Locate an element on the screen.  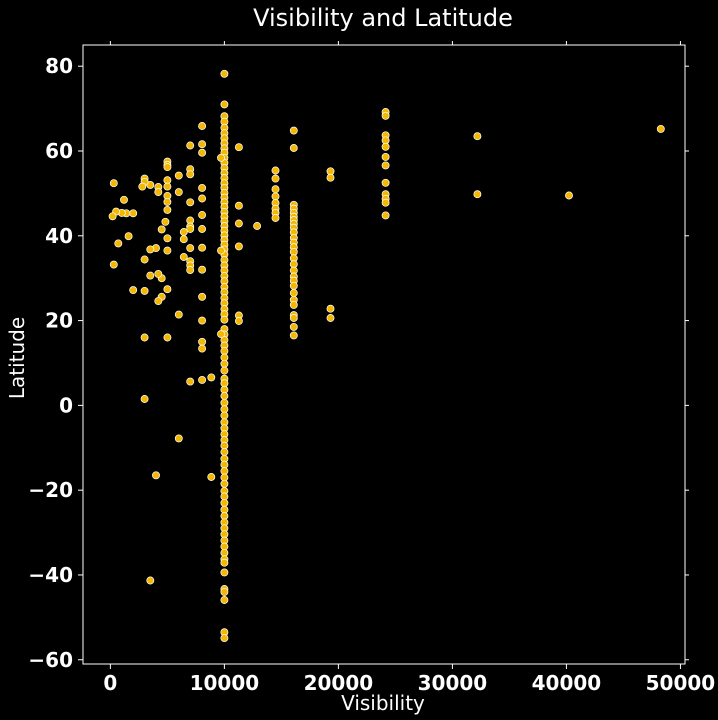
y-tick-label: 0 is located at coordinates (66, 405).